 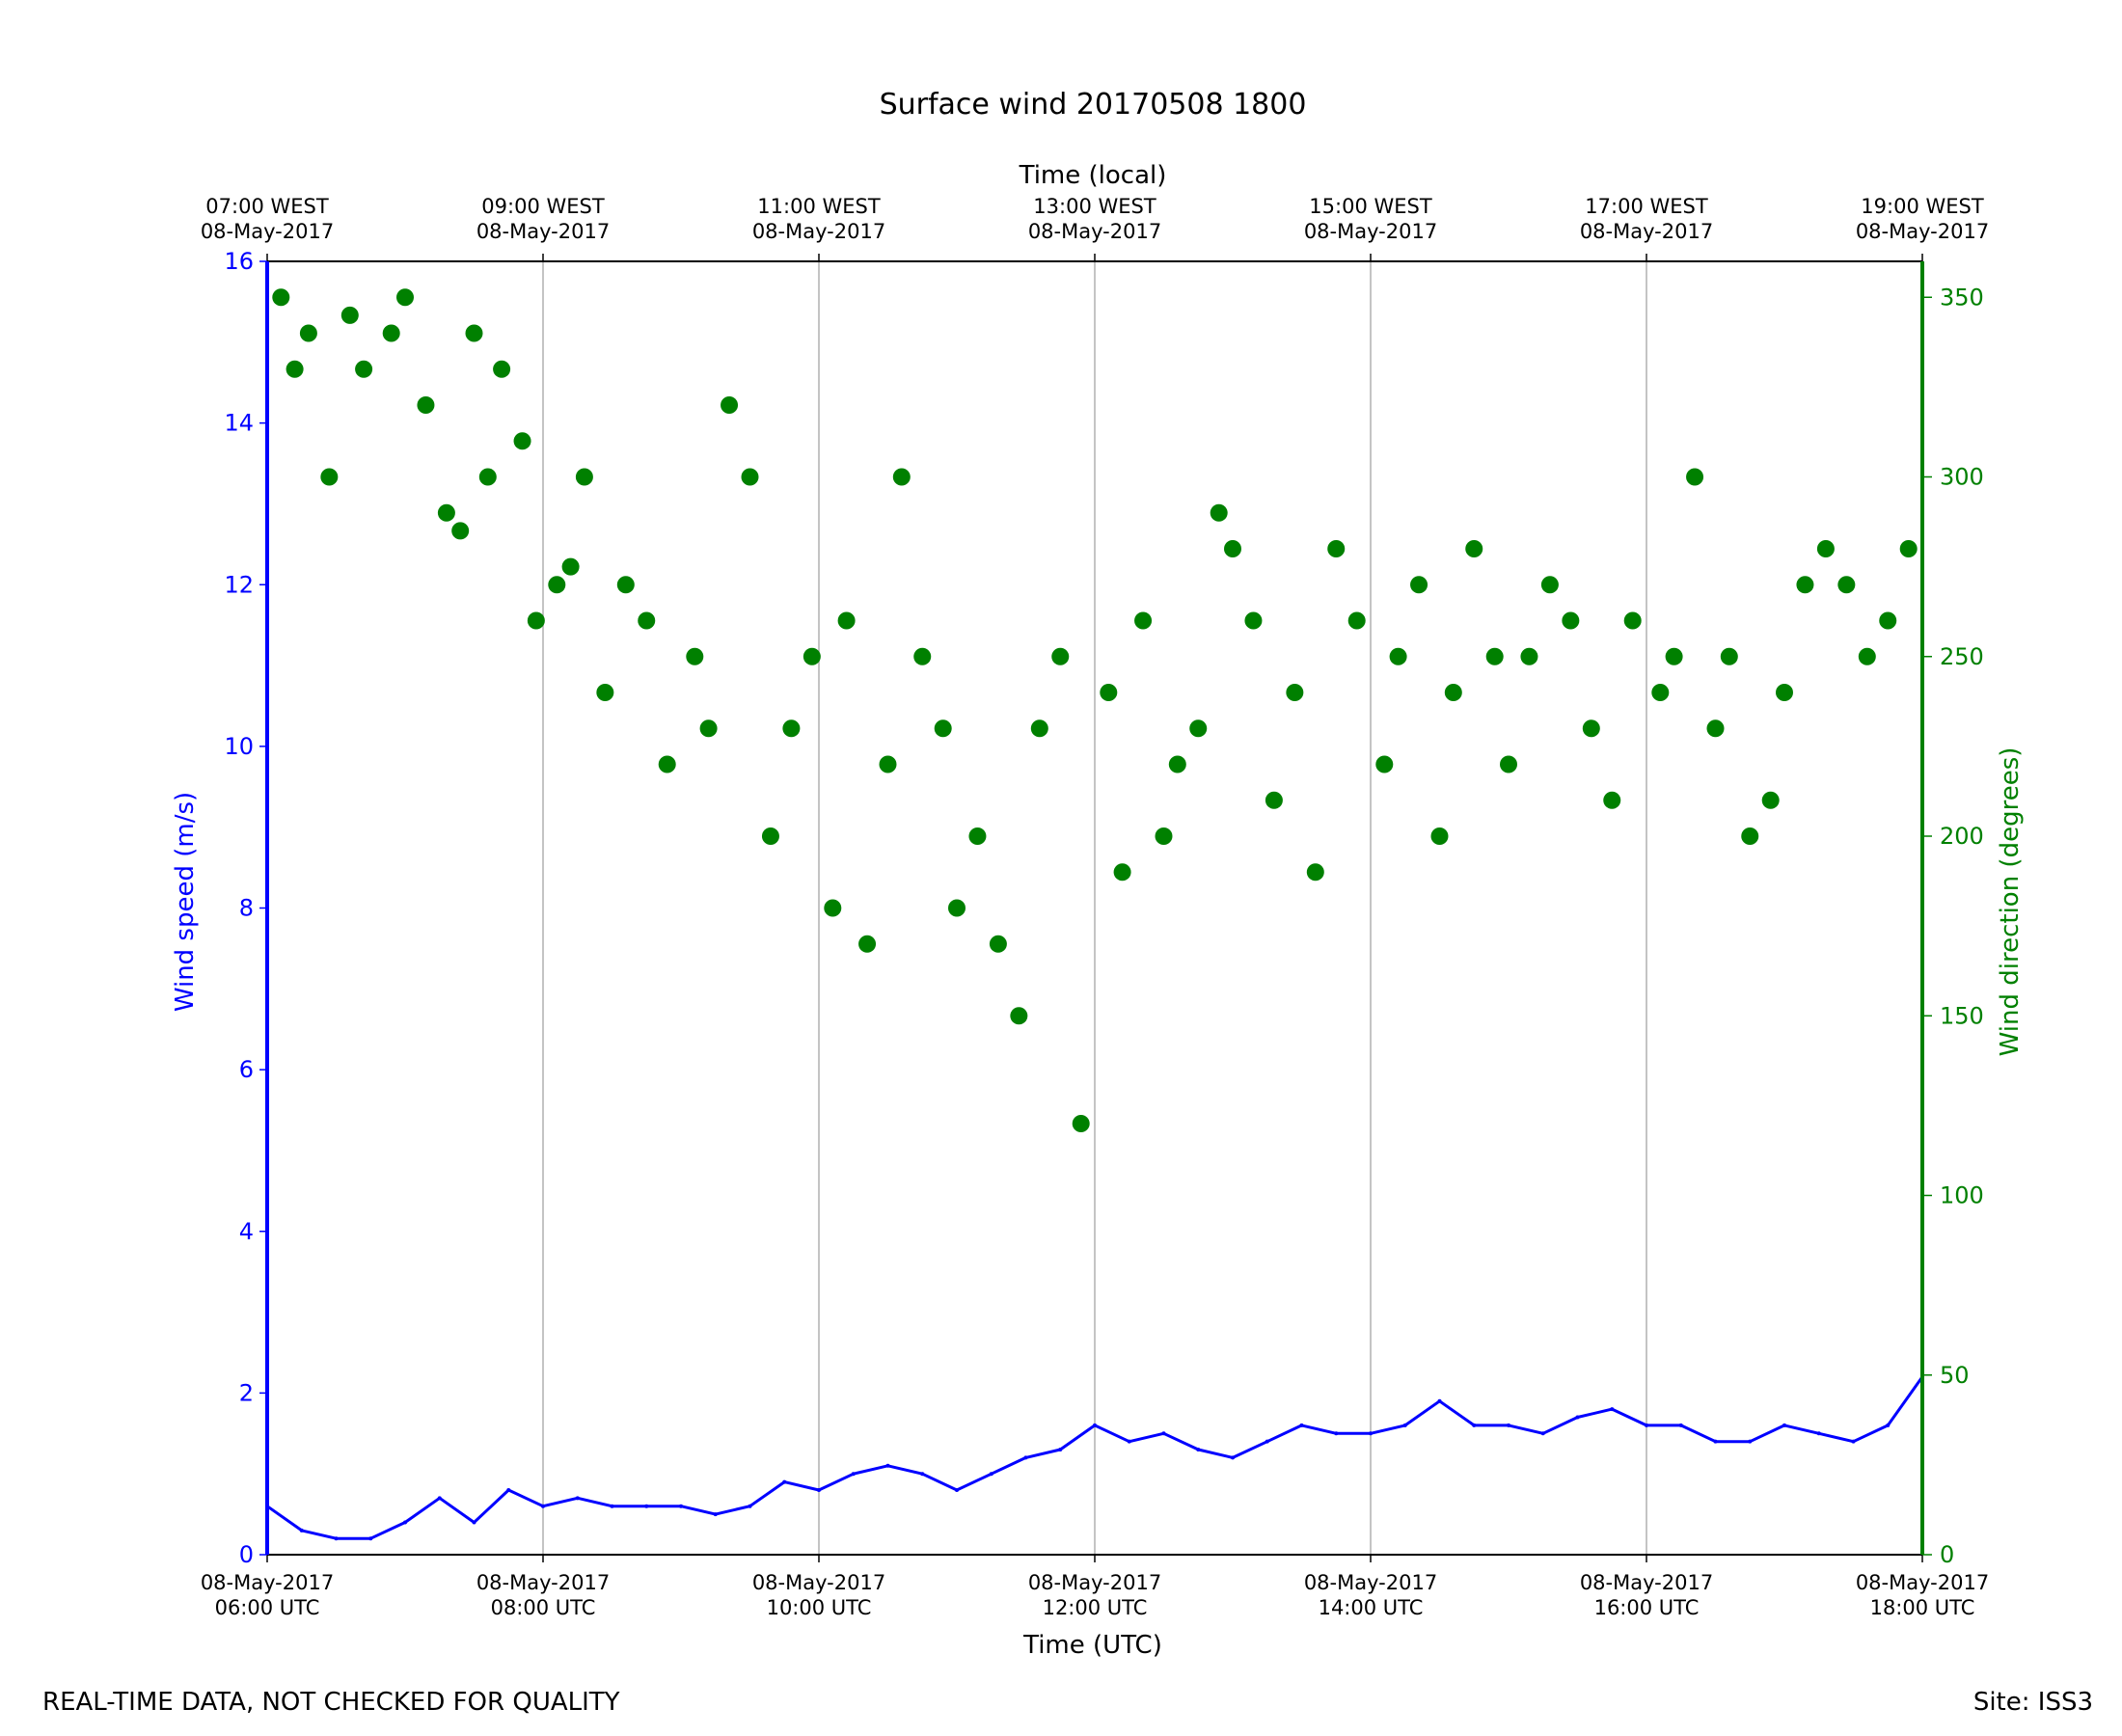 What do you see at coordinates (1947, 1554) in the screenshot?
I see `right-y-tick-label: 0` at bounding box center [1947, 1554].